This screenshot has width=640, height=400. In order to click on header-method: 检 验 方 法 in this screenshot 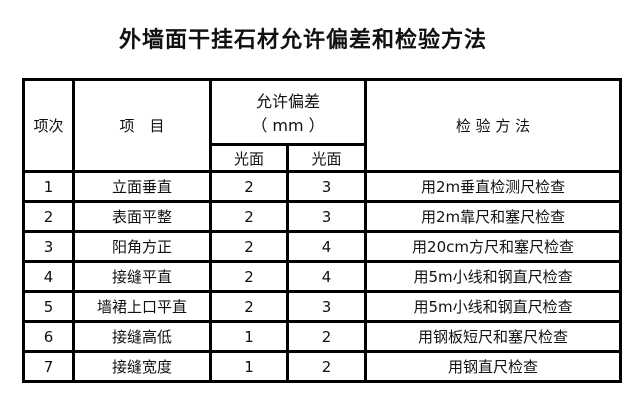, I will do `click(493, 125)`.